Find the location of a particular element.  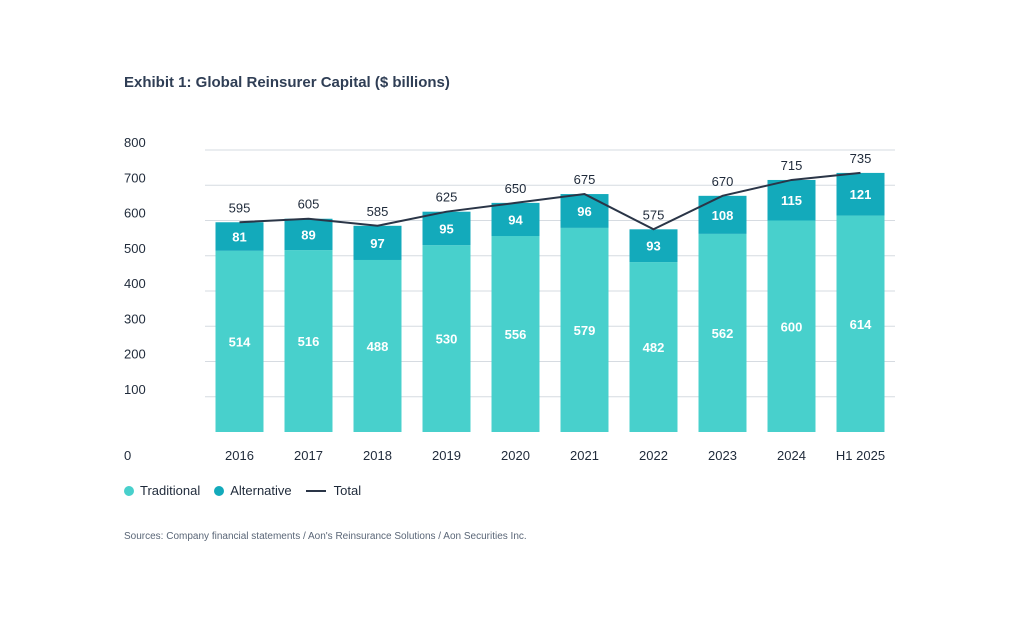

data-label-alternative: 121 is located at coordinates (861, 194).